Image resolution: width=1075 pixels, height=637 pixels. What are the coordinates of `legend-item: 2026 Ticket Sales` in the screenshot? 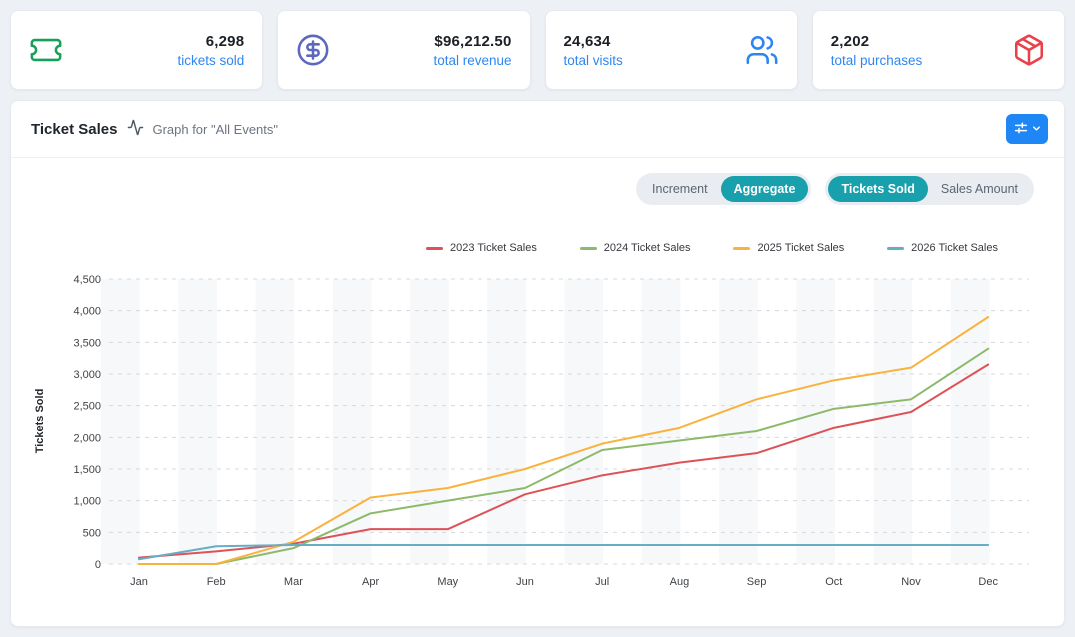 It's located at (942, 248).